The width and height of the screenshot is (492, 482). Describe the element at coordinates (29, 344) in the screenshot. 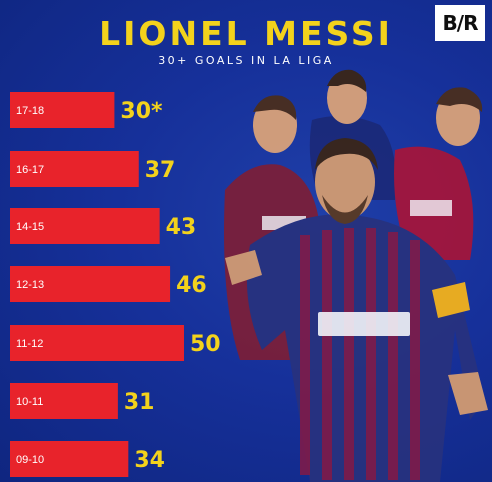

I see `bar-category-label: 11-12` at that location.